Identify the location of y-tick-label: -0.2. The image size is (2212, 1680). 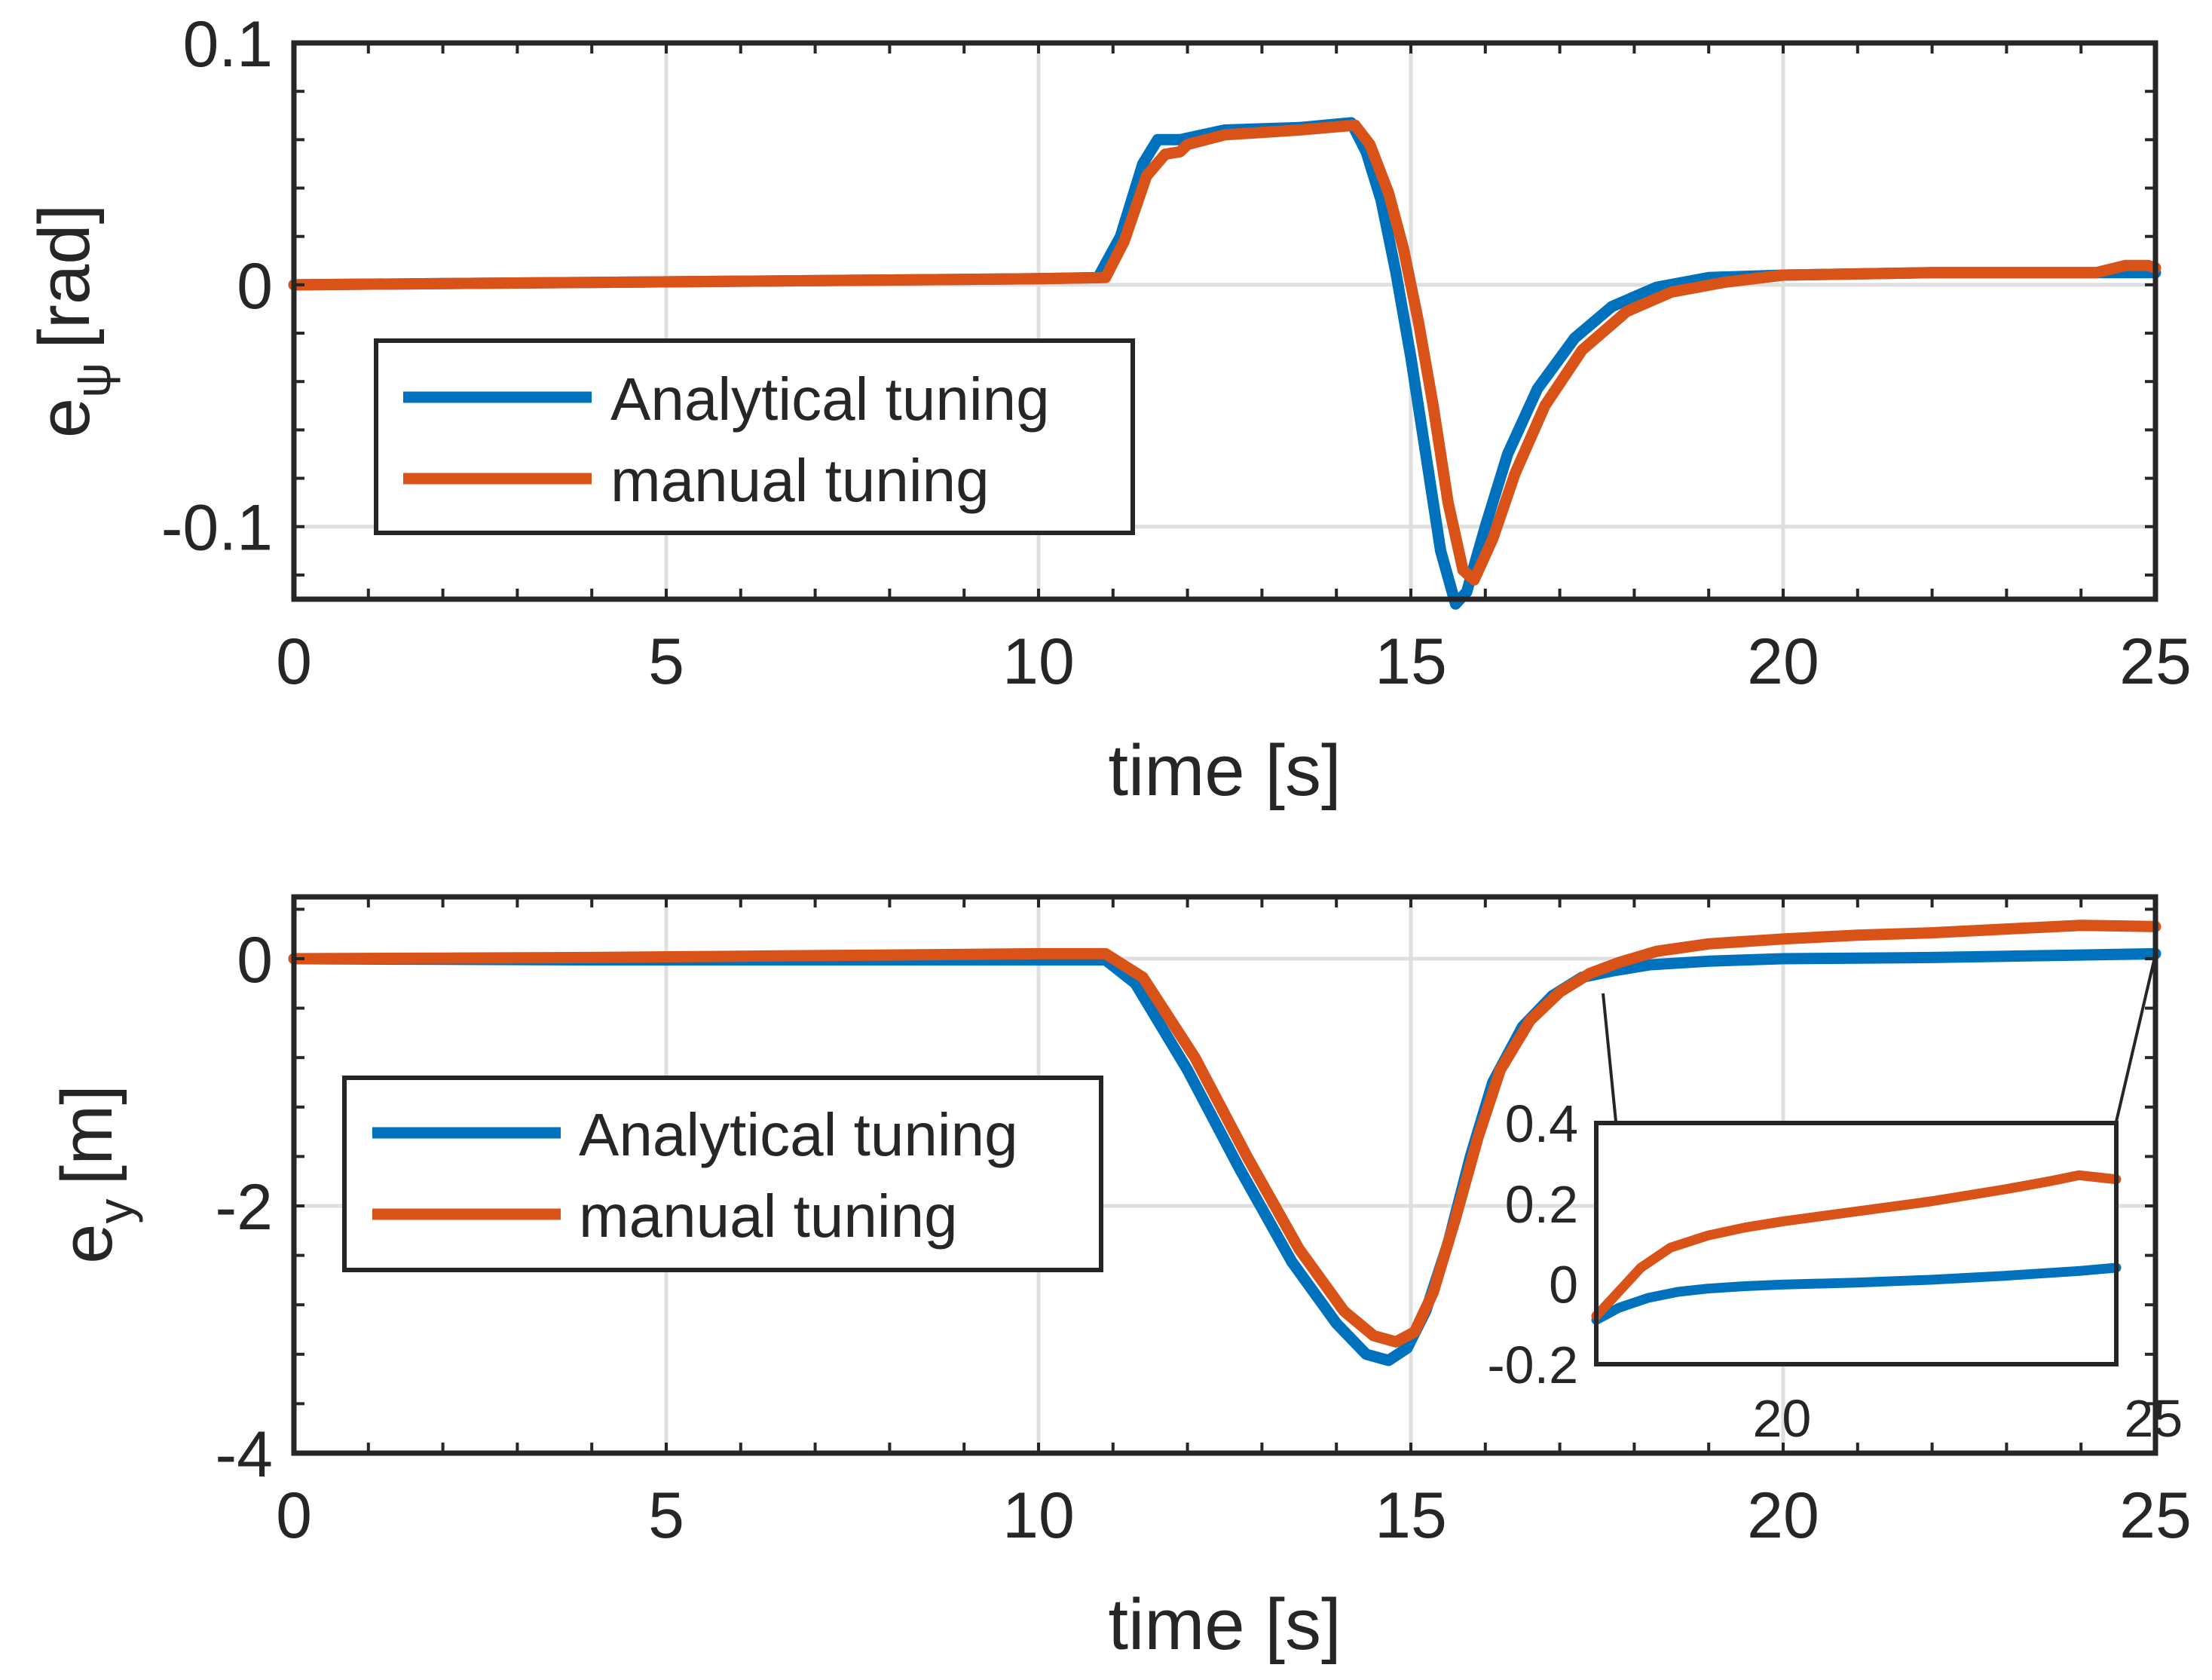
(1533, 1365).